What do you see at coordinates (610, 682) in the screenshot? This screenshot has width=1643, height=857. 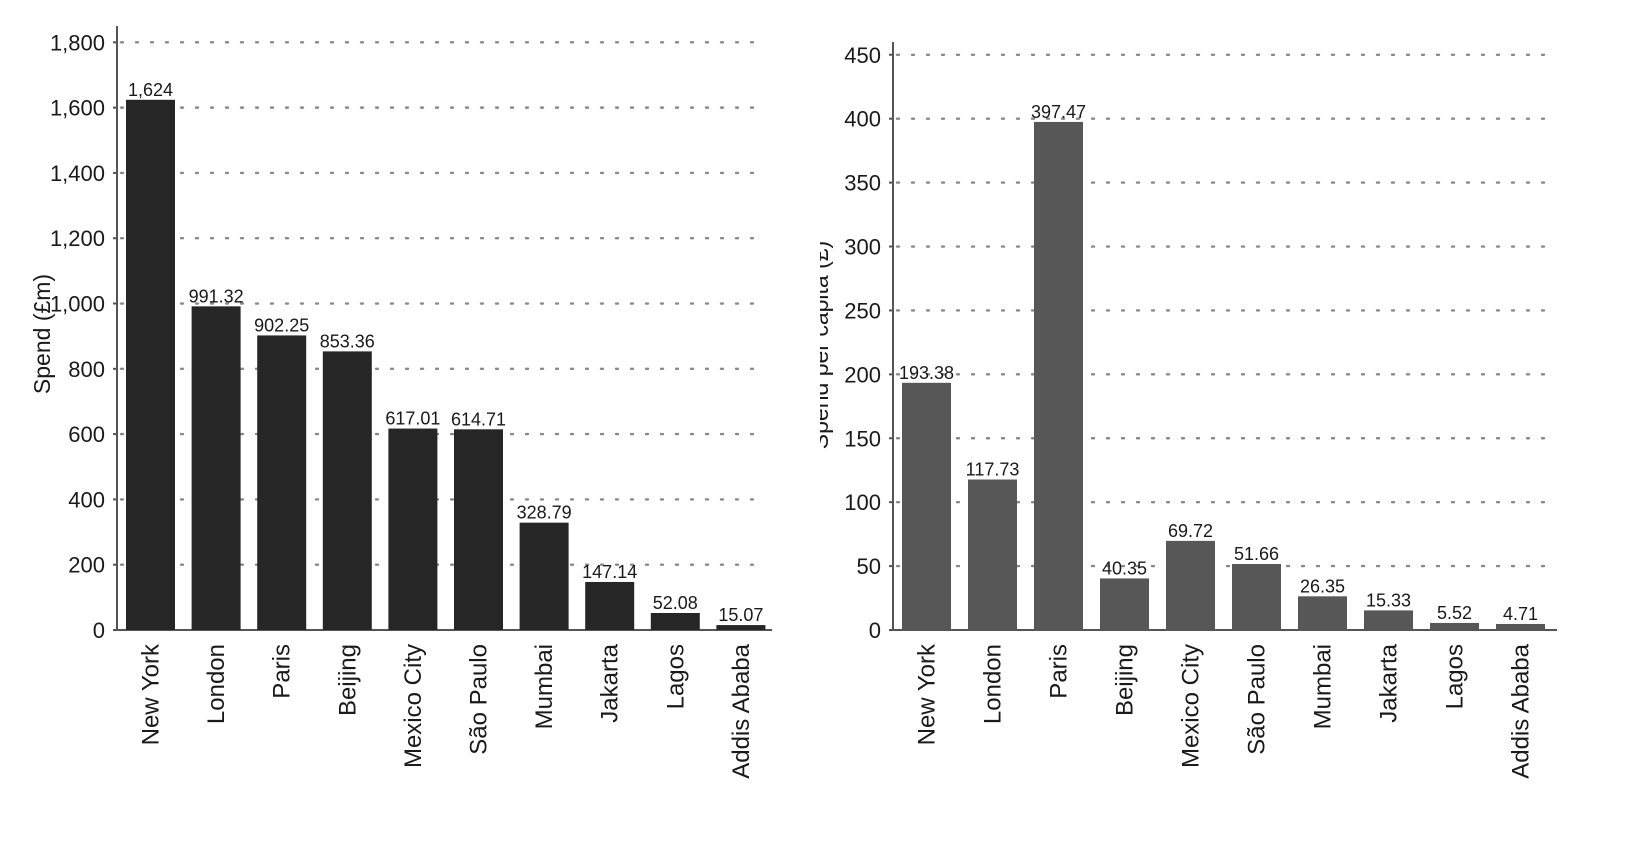 I see `spend-category-label-jakarta: Jakarta` at bounding box center [610, 682].